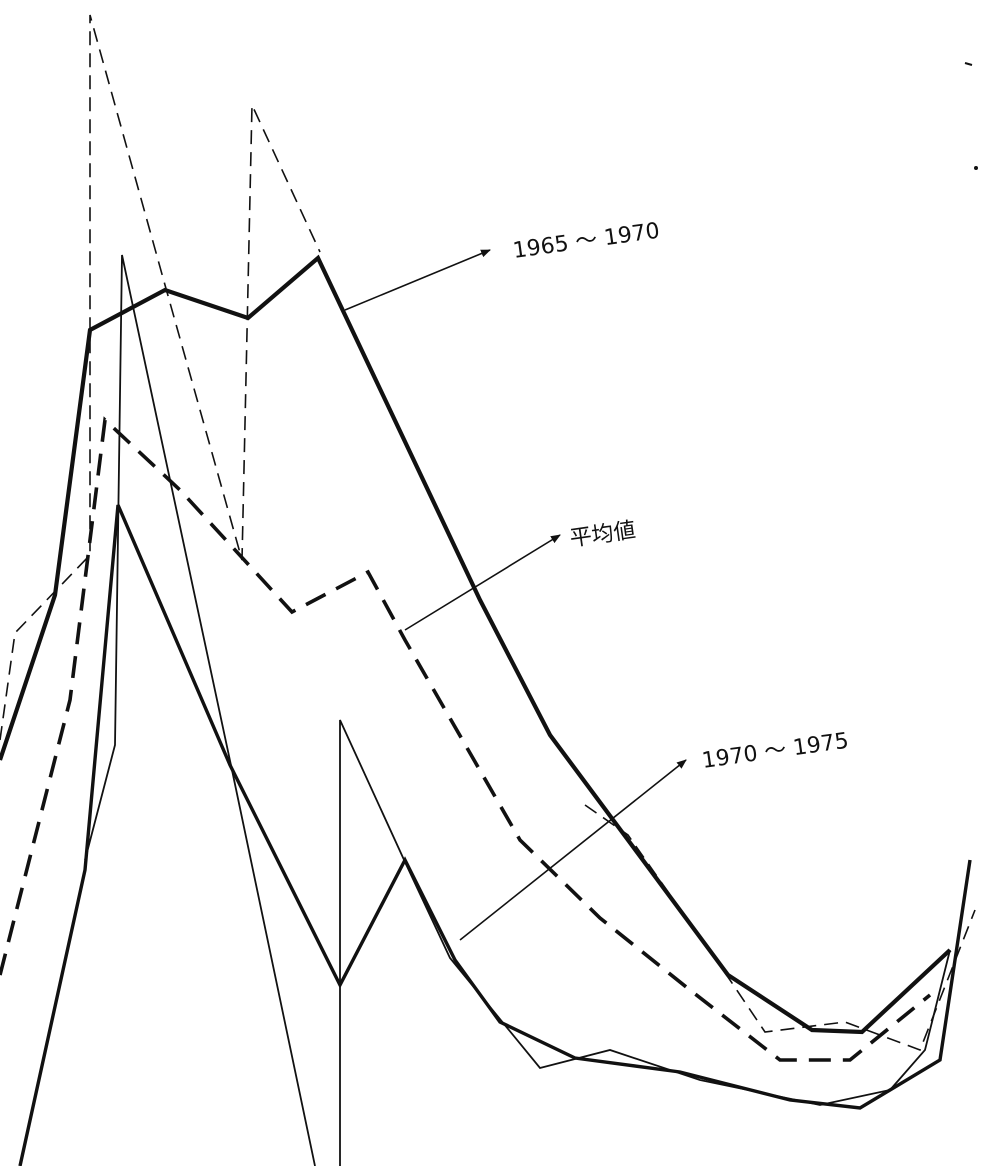 The width and height of the screenshot is (983, 1166). Describe the element at coordinates (976, 168) in the screenshot. I see `dot-mark` at that location.